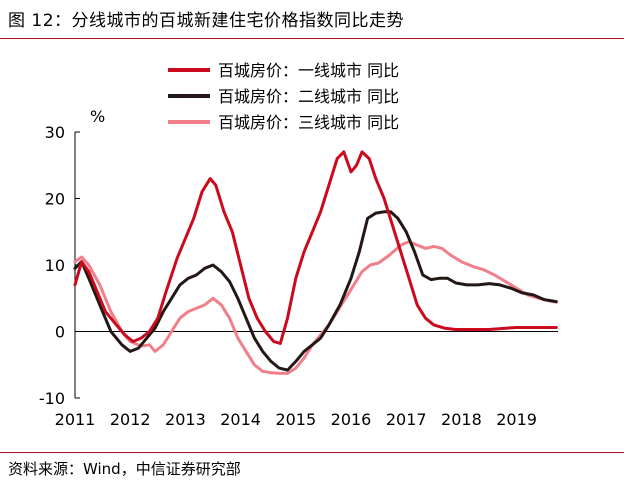 The width and height of the screenshot is (624, 500). Describe the element at coordinates (308, 70) in the screenshot. I see `legend-label-tier1: 百城房价：一线城市 同比` at that location.